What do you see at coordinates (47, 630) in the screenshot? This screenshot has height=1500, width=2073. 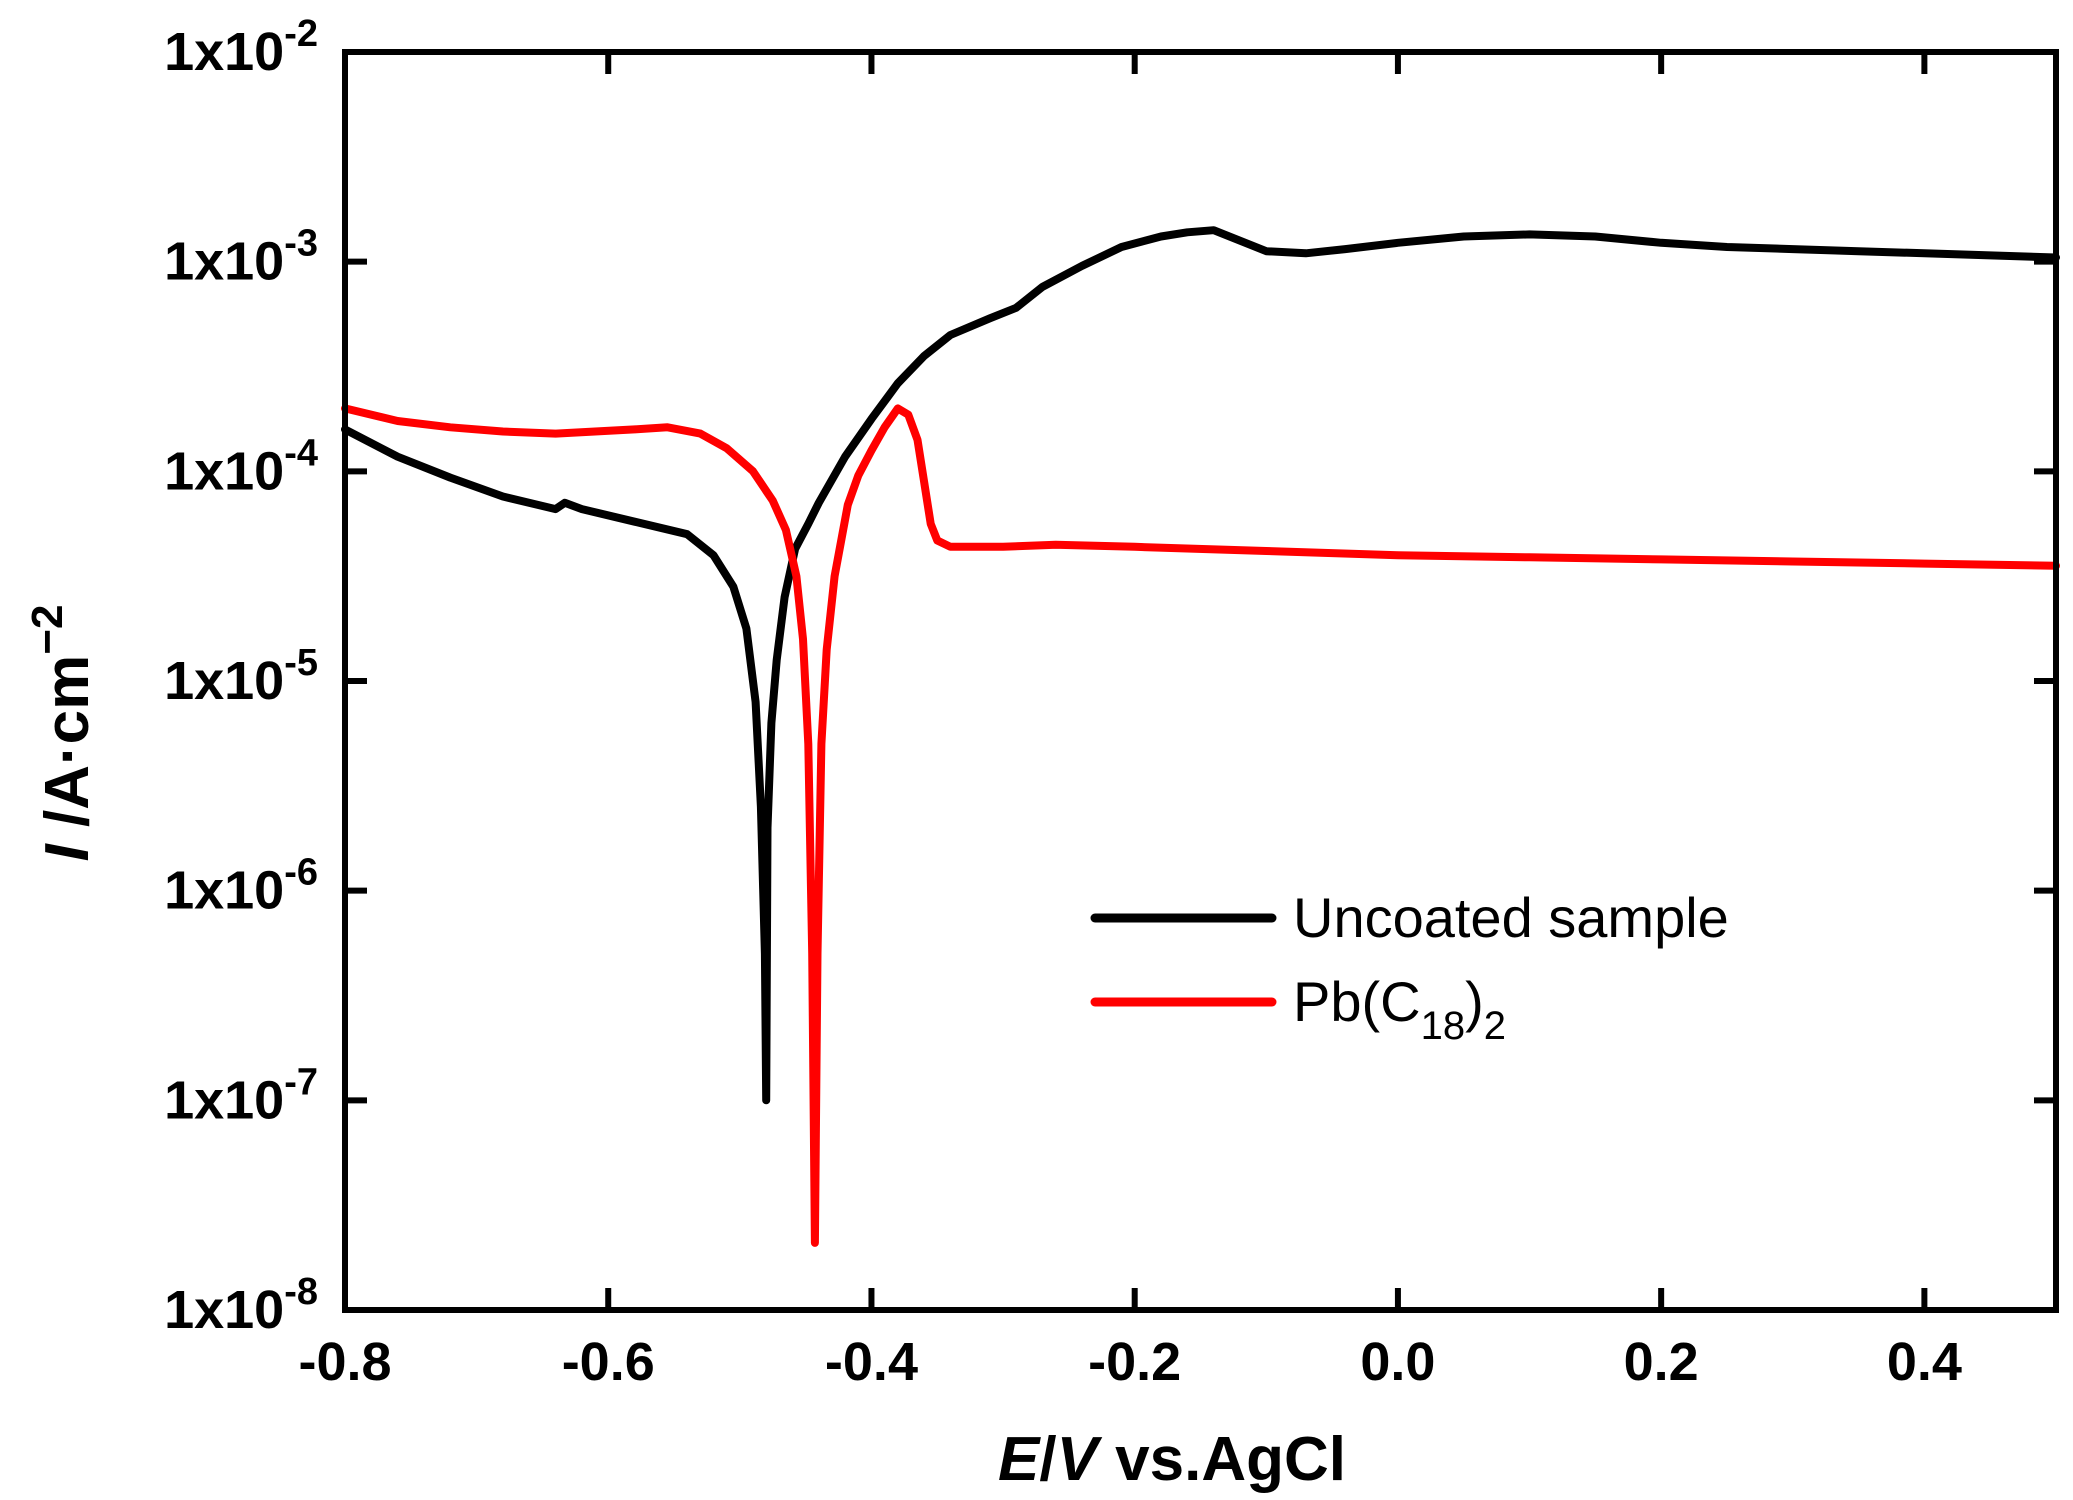 I see `y-axis-title-sup: −2` at bounding box center [47, 630].